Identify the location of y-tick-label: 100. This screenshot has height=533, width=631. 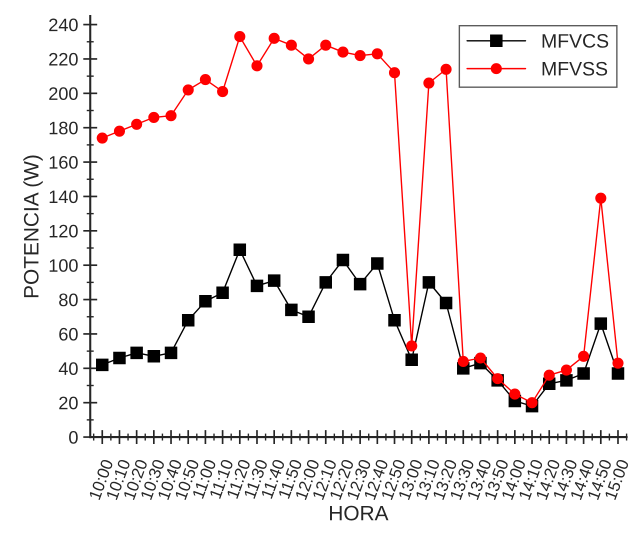
(64, 265).